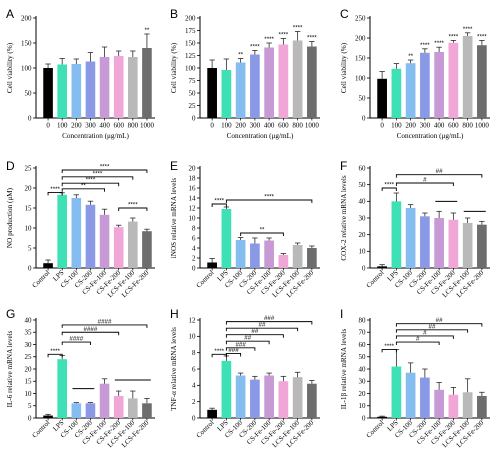 Image resolution: width=504 pixels, height=451 pixels. I want to click on y-tick-label: 125, so click(190, 56).